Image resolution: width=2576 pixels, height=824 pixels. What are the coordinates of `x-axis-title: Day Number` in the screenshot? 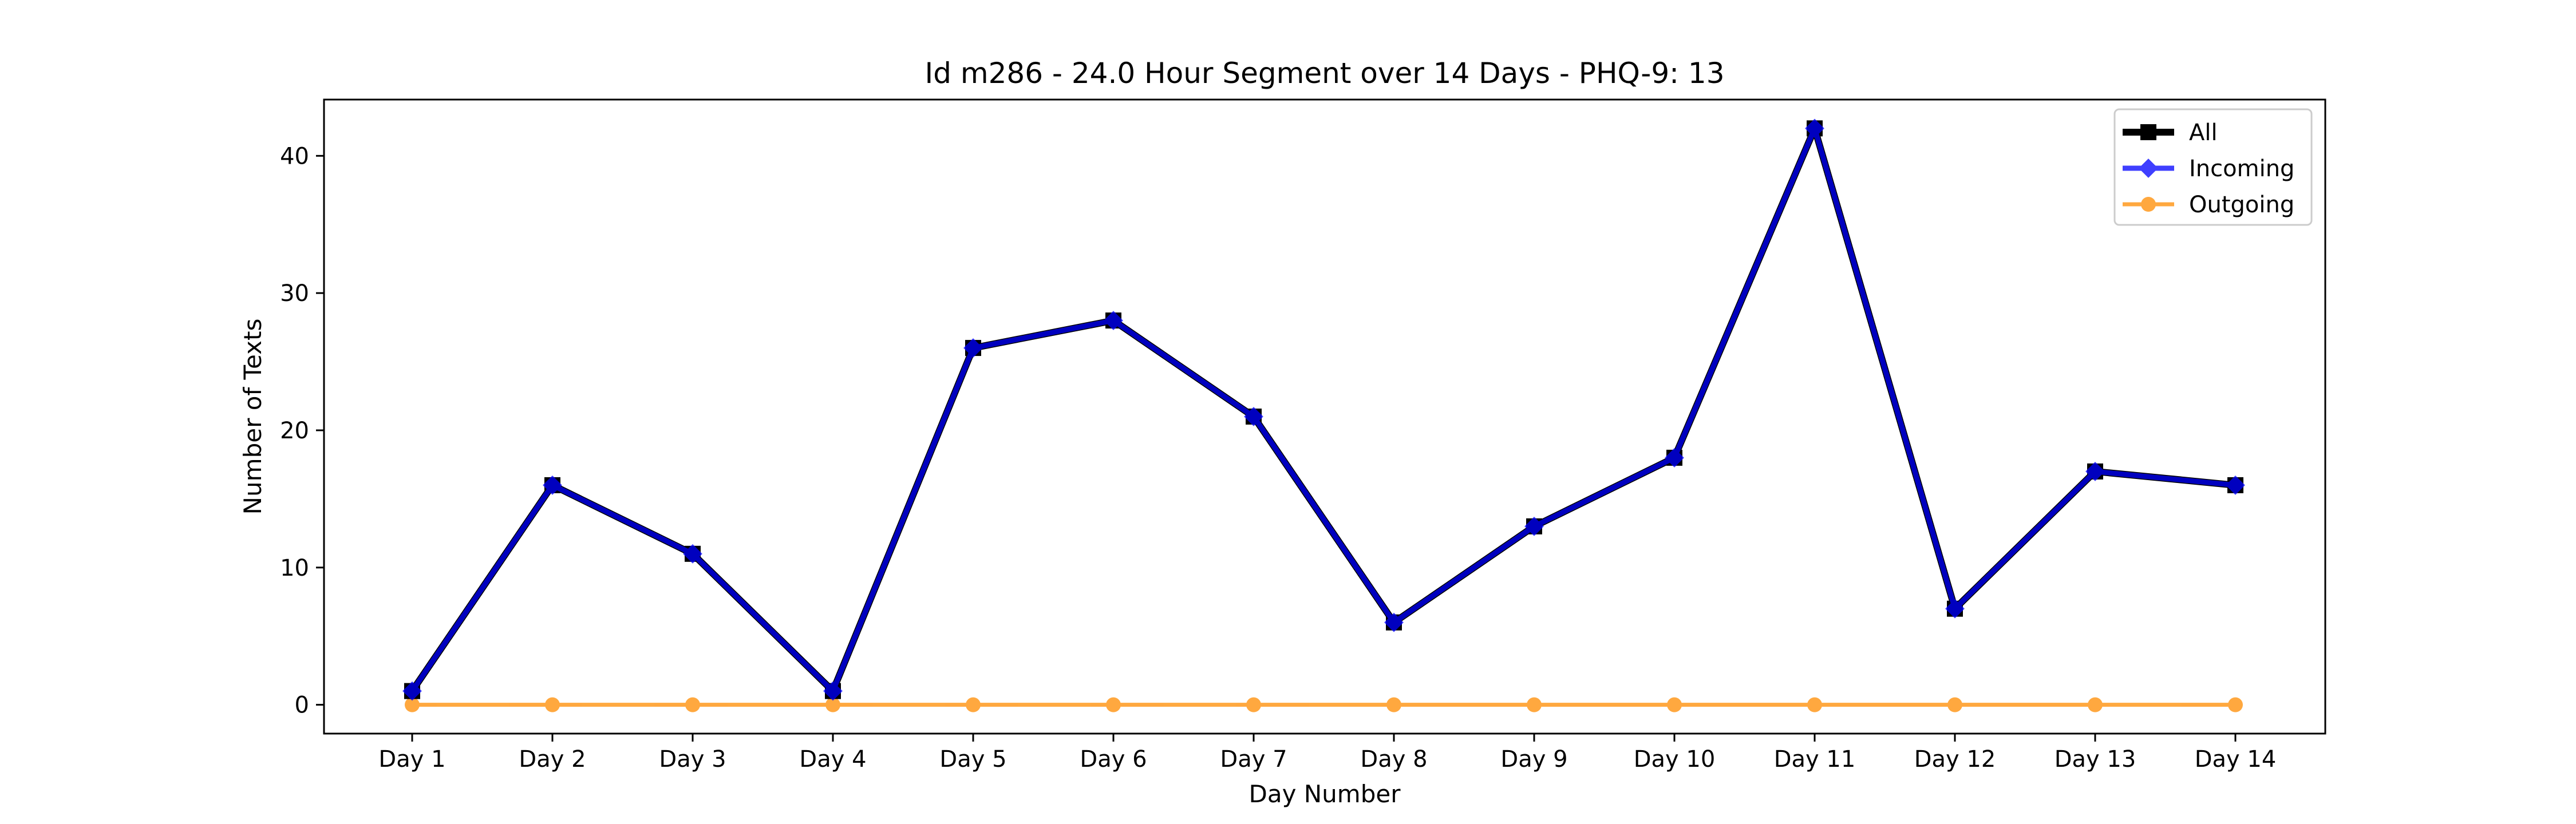 It's located at (1325, 794).